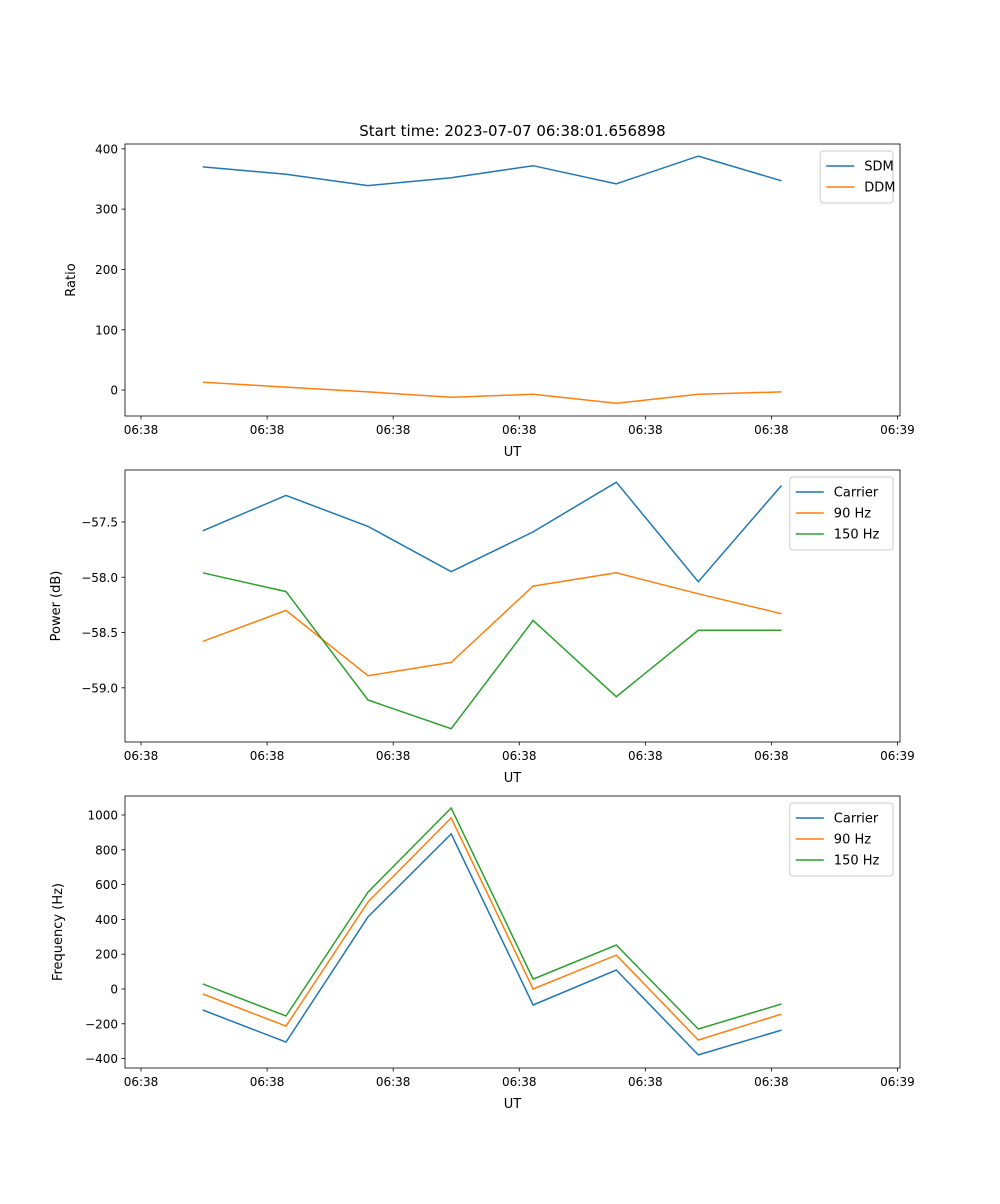  I want to click on y-tick-label: −57.5, so click(99, 522).